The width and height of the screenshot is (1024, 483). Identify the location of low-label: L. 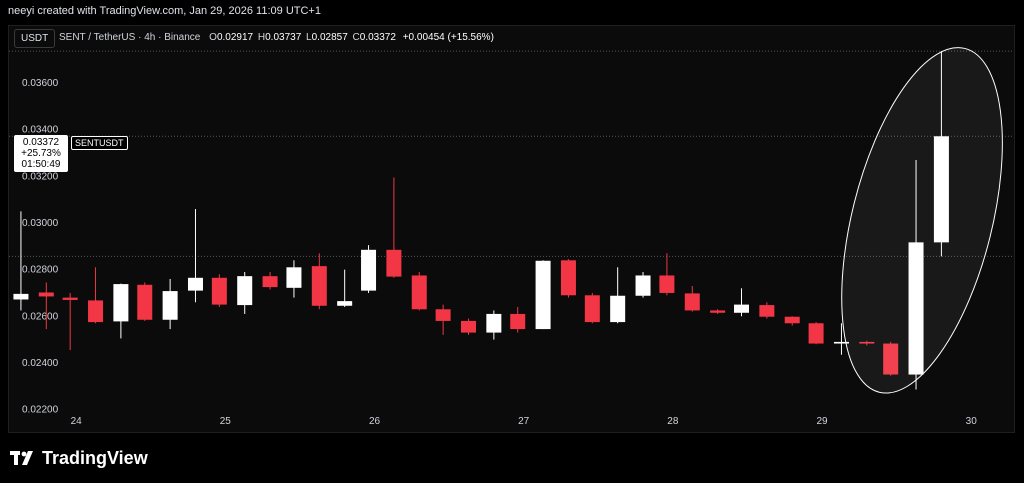
(309, 37).